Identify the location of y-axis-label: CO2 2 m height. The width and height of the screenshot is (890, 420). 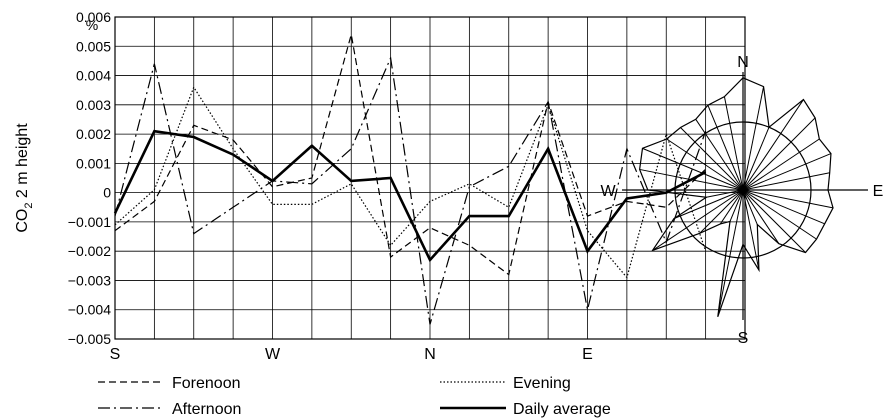
(24, 178).